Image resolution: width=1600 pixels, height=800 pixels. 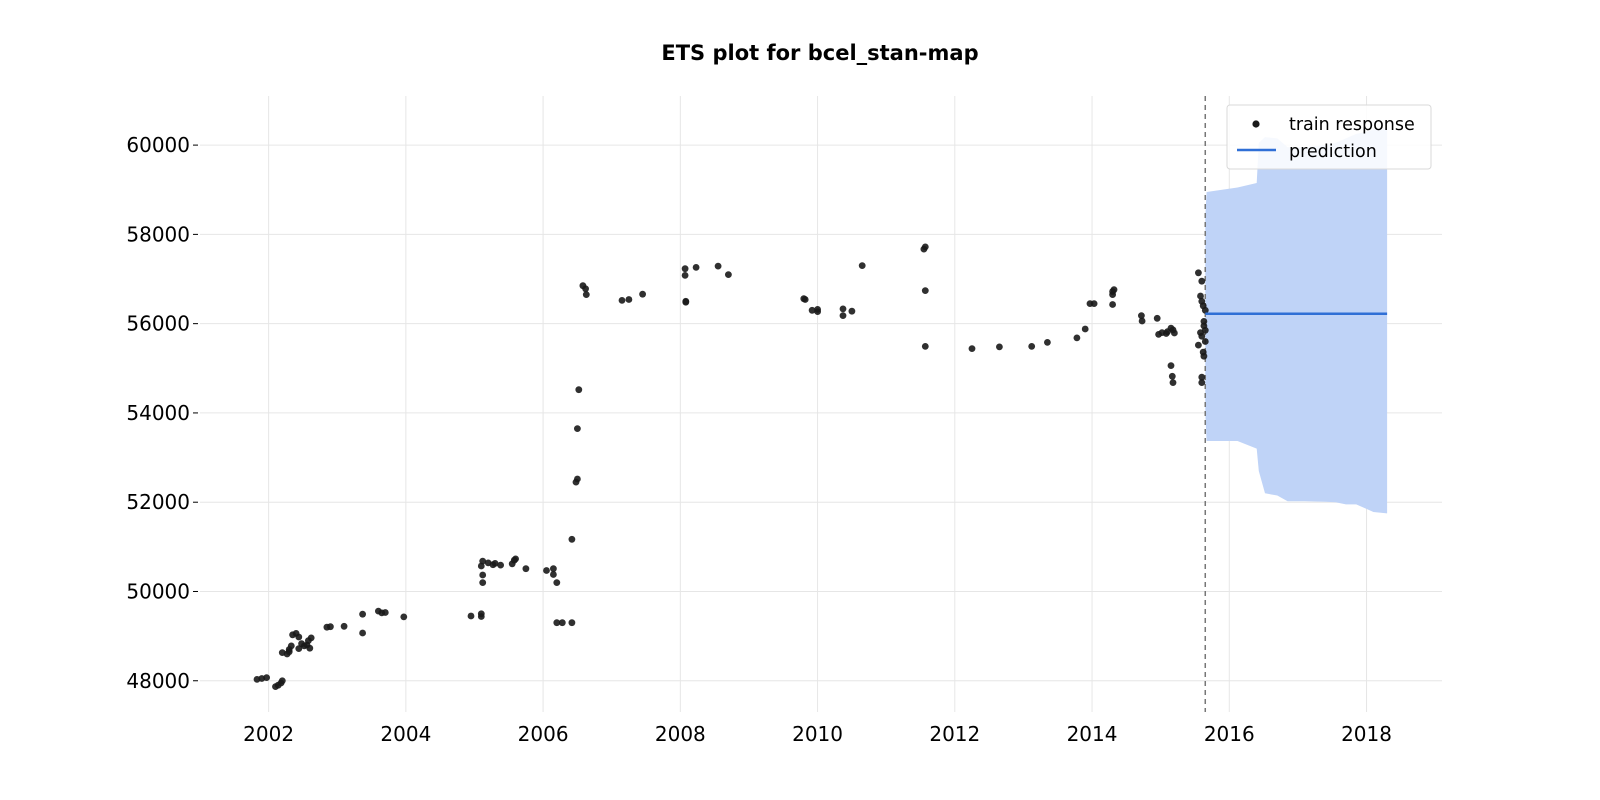 What do you see at coordinates (405, 734) in the screenshot?
I see `x-tick-label: 2004` at bounding box center [405, 734].